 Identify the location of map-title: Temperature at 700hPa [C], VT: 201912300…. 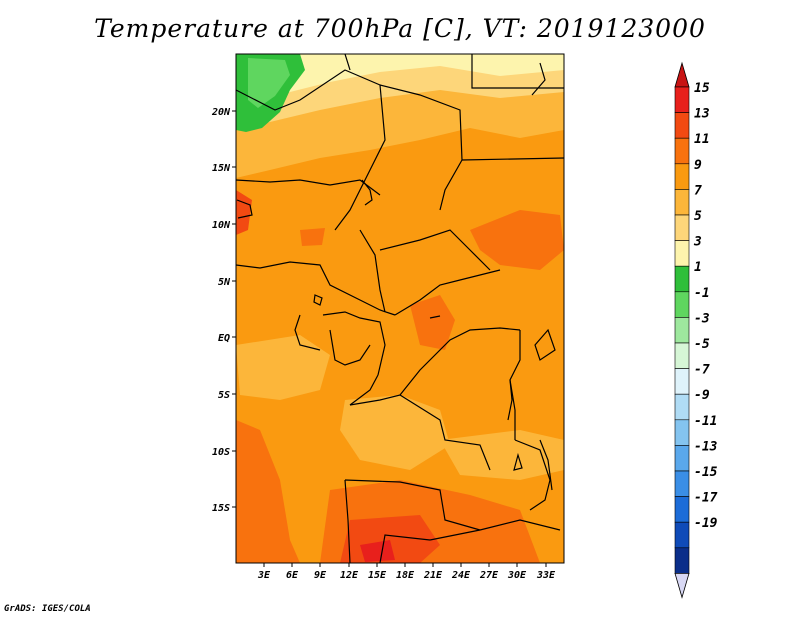
(400, 28).